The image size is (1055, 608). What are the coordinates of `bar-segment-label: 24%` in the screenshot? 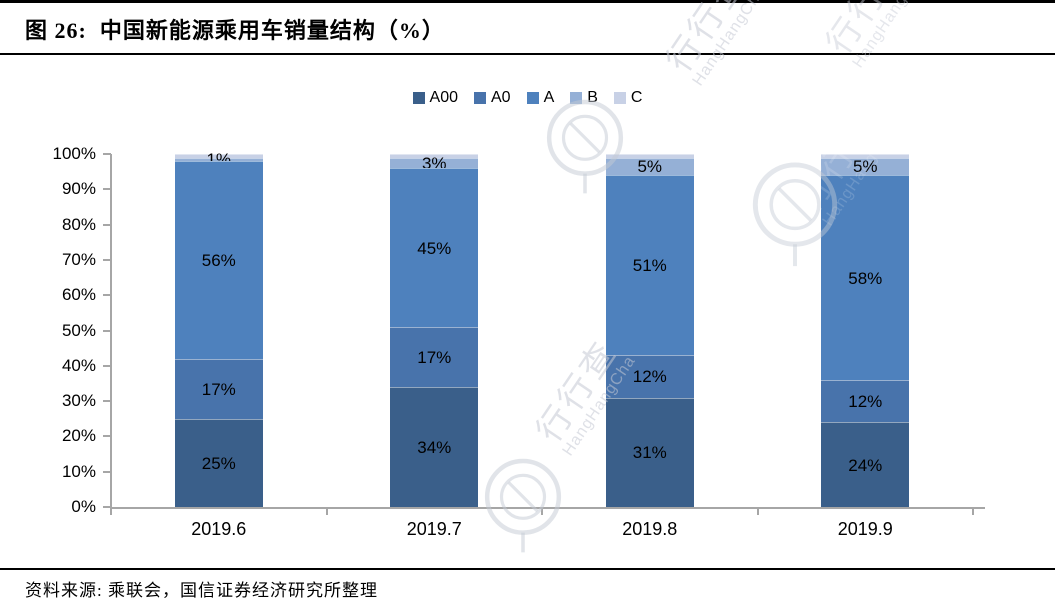 It's located at (865, 465).